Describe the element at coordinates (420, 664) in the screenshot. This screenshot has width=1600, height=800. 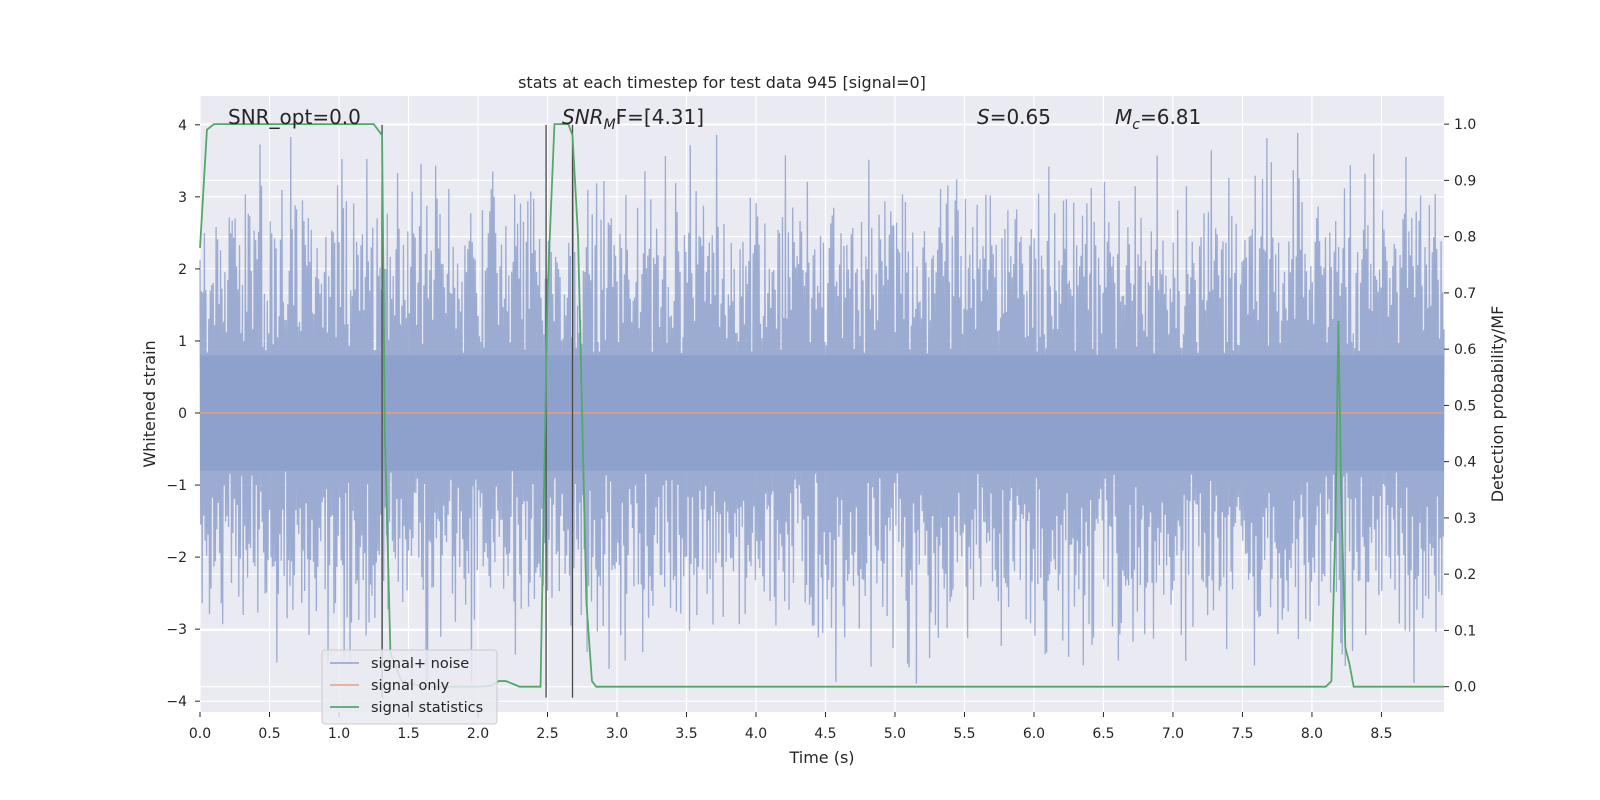
I see `legend-label-noise: signal+ noise` at that location.